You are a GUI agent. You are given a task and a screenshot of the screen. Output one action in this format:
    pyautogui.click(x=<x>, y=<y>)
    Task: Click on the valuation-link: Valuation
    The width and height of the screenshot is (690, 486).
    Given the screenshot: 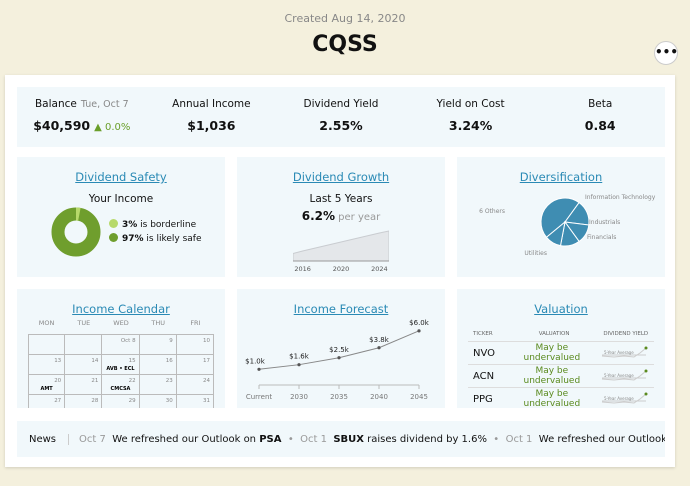 What is the action you would take?
    pyautogui.click(x=561, y=309)
    